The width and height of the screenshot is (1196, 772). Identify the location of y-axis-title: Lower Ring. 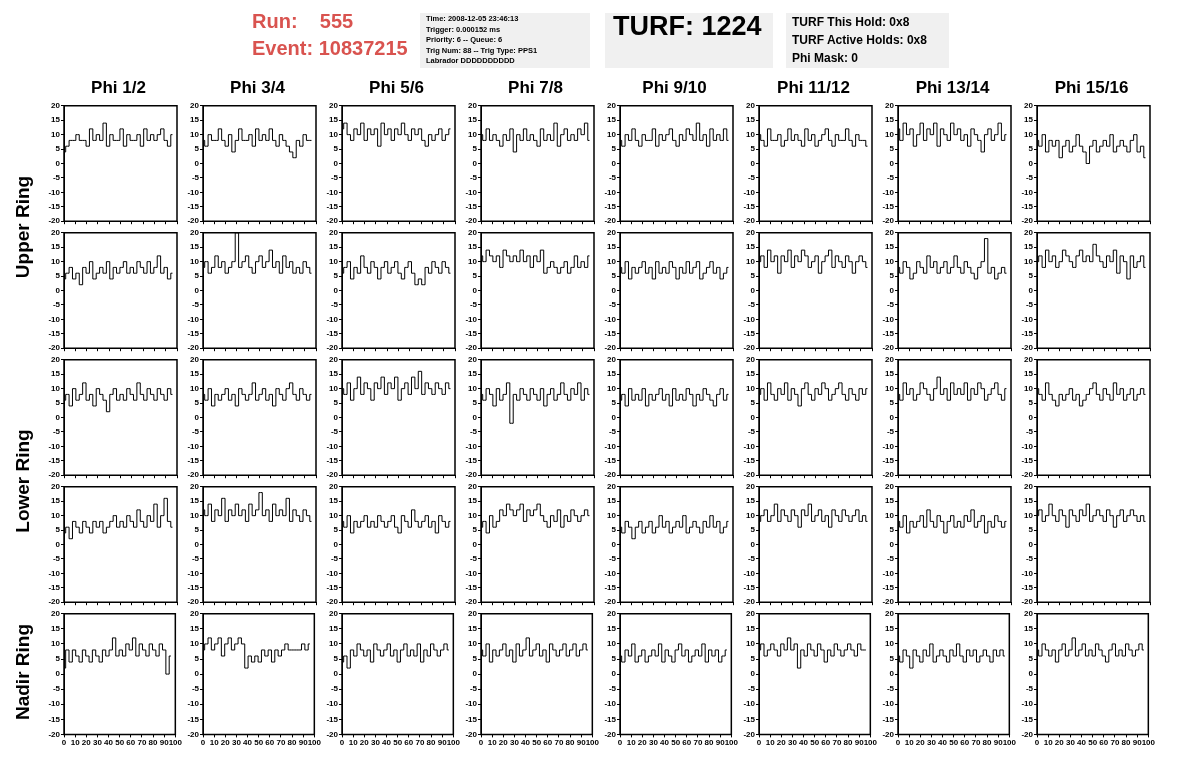
(23, 481).